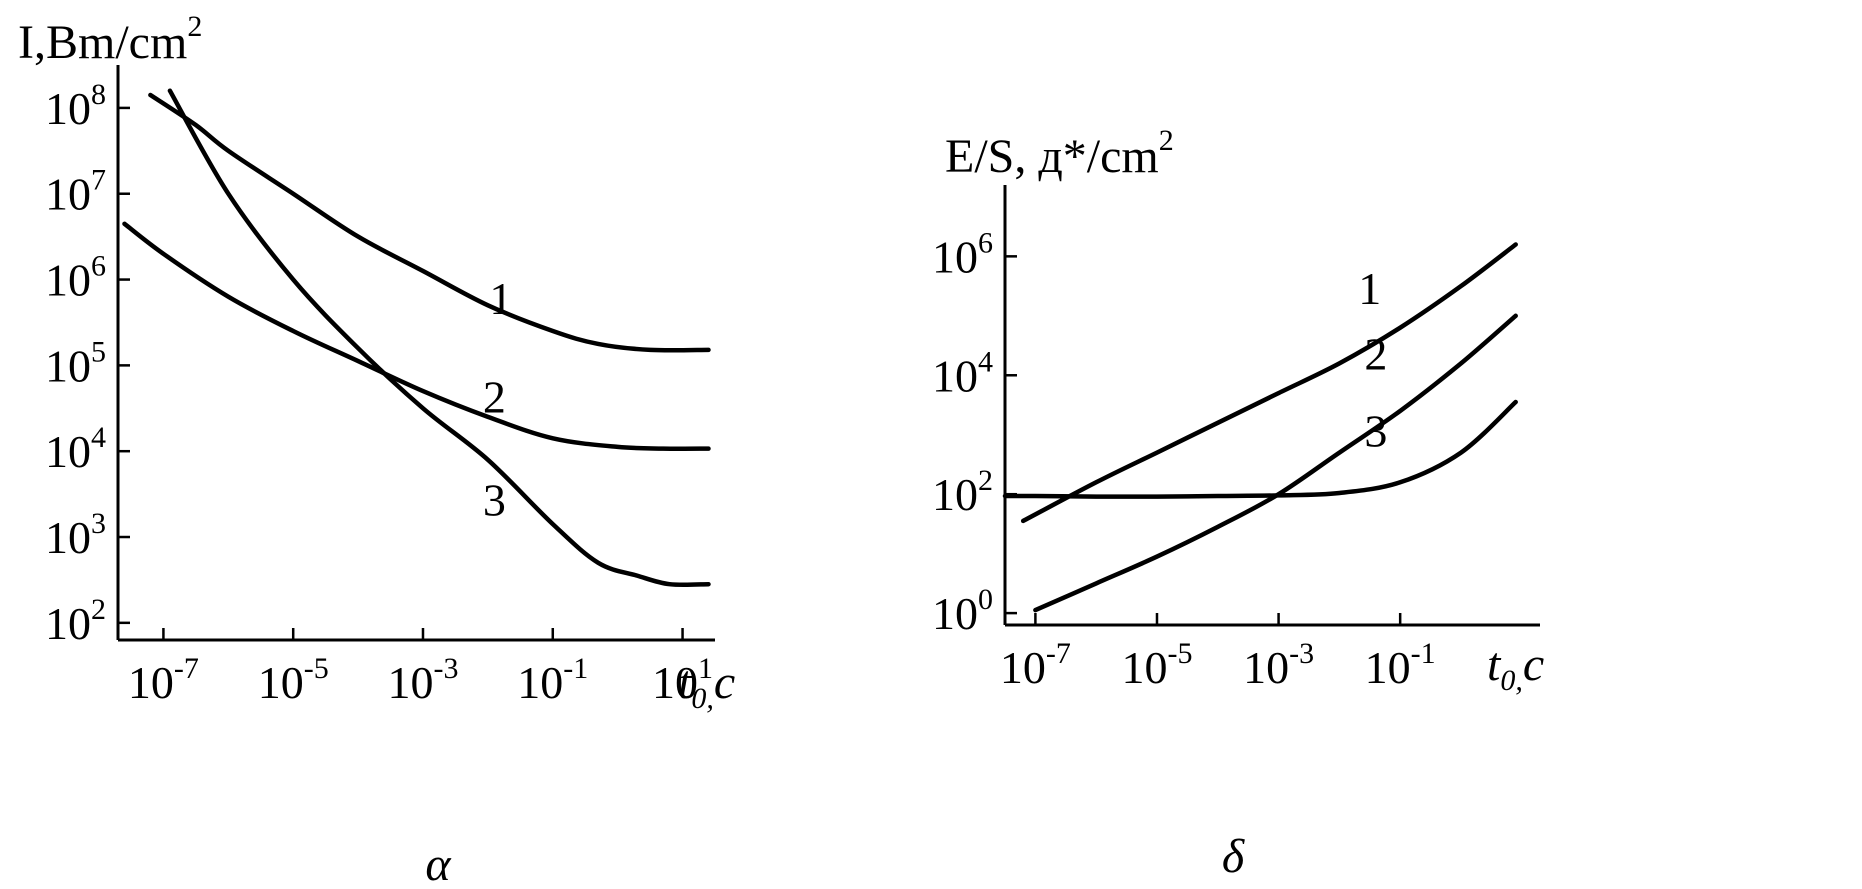 This screenshot has width=1862, height=889. Describe the element at coordinates (98, 351) in the screenshot. I see `y-tick-exponent: 5` at that location.